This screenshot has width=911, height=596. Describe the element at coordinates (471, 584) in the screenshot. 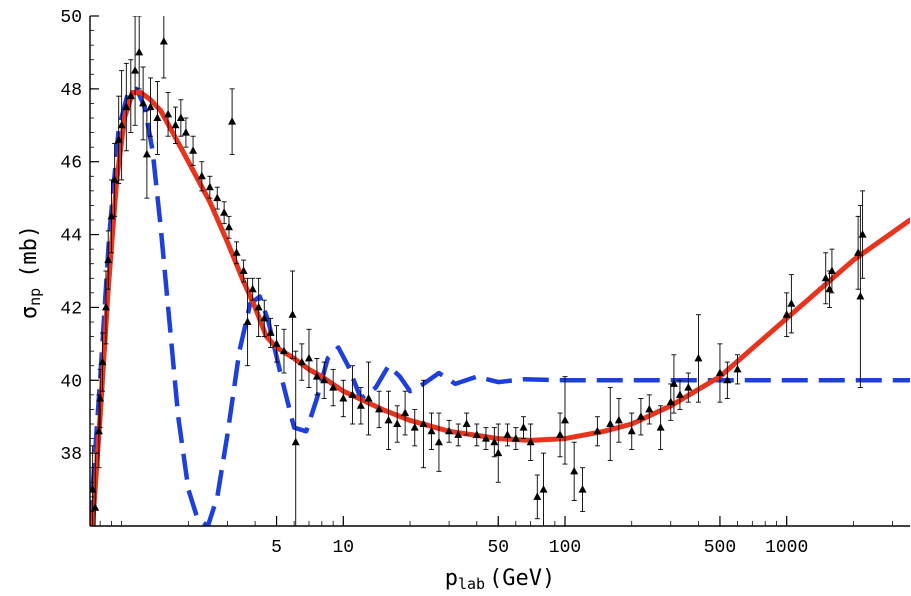

I see `x-axis-title-sub: lab` at that location.